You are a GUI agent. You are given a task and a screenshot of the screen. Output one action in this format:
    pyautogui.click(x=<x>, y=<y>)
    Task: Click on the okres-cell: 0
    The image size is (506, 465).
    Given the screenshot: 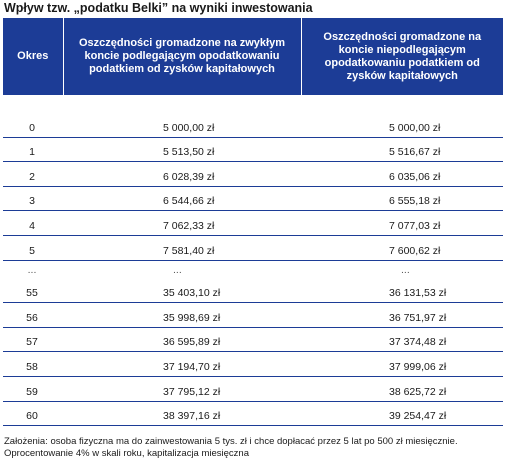 What is the action you would take?
    pyautogui.click(x=32, y=127)
    